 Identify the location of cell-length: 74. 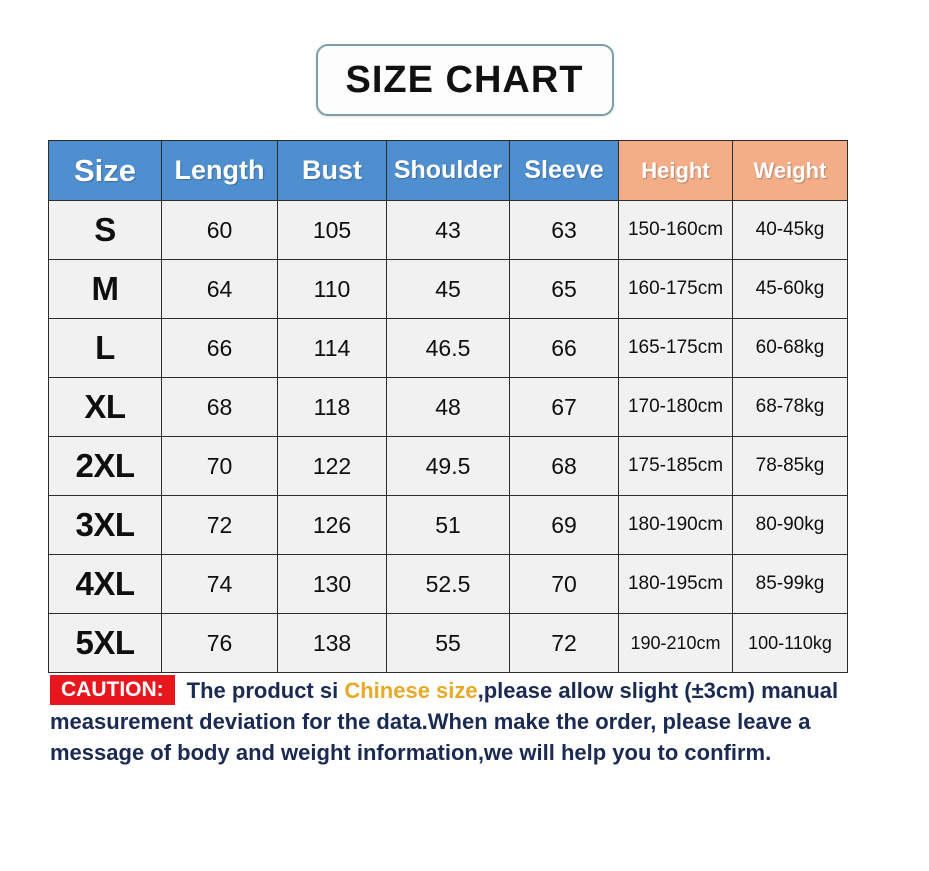
(219, 584).